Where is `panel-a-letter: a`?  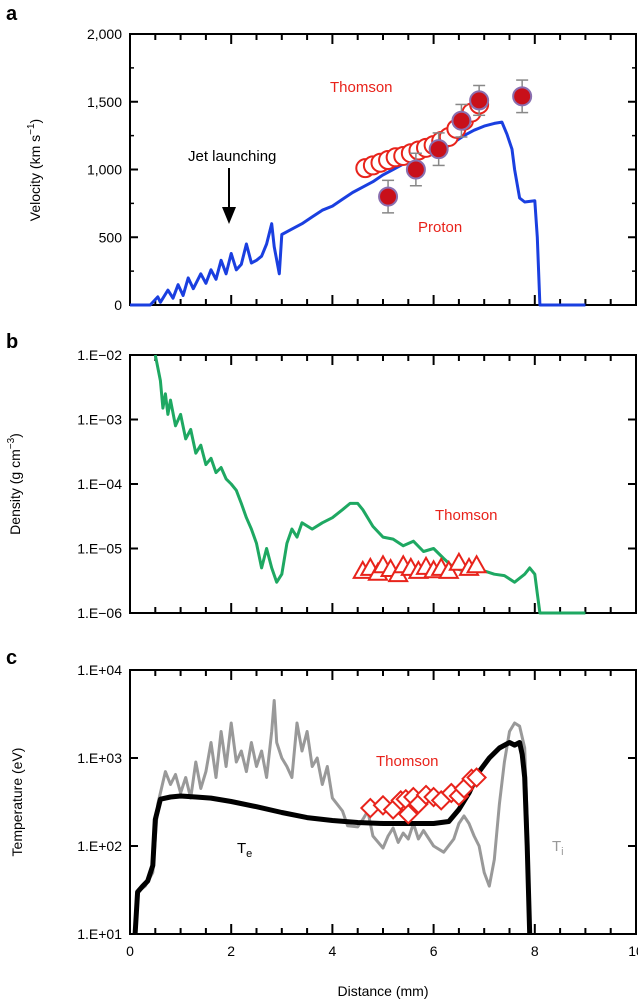
panel-a-letter: a is located at coordinates (12, 14).